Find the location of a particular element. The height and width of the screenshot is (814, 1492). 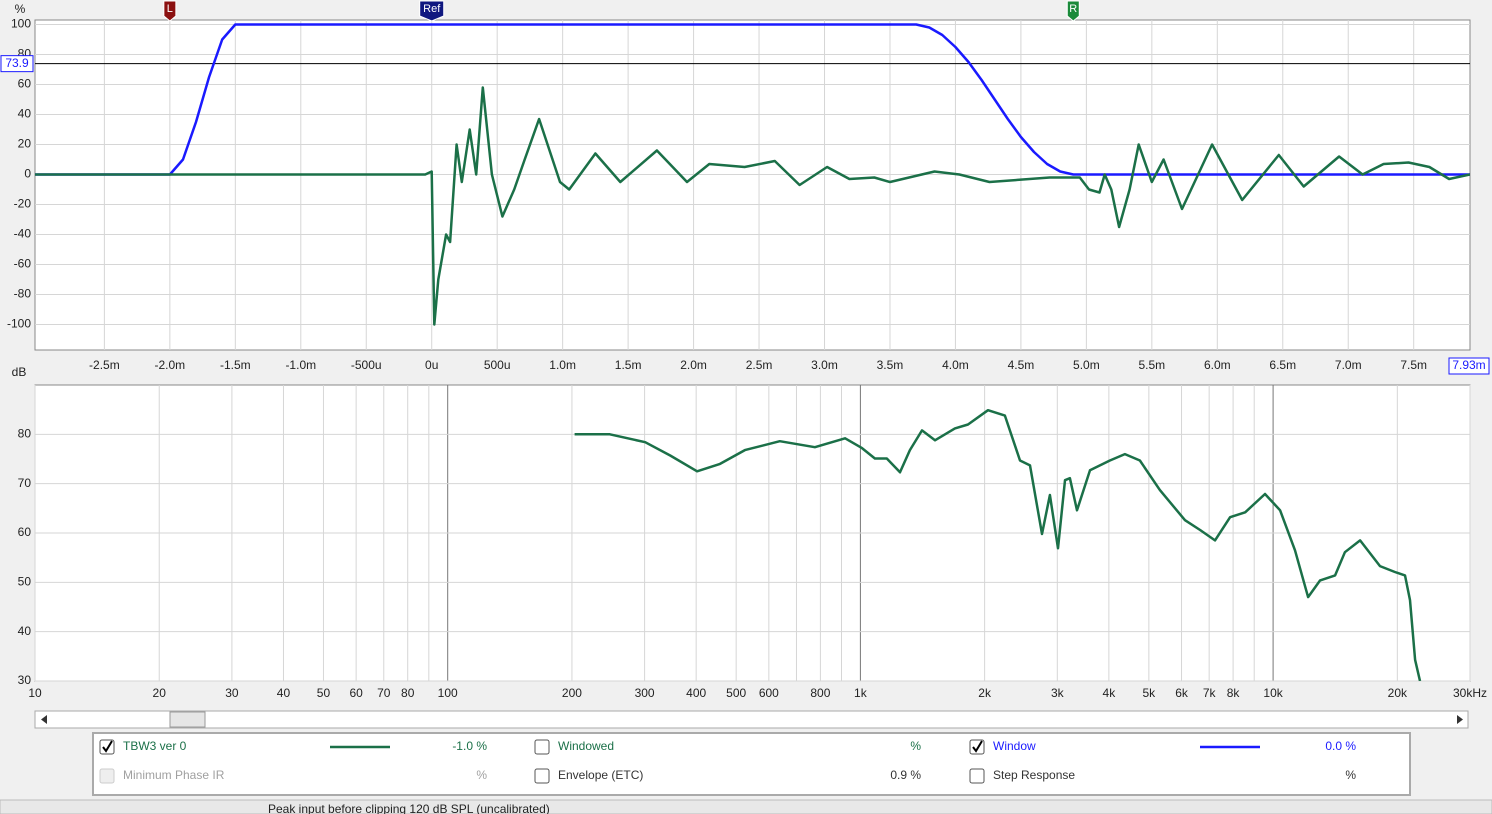

x-tick-label: 7.5m is located at coordinates (1413, 365).